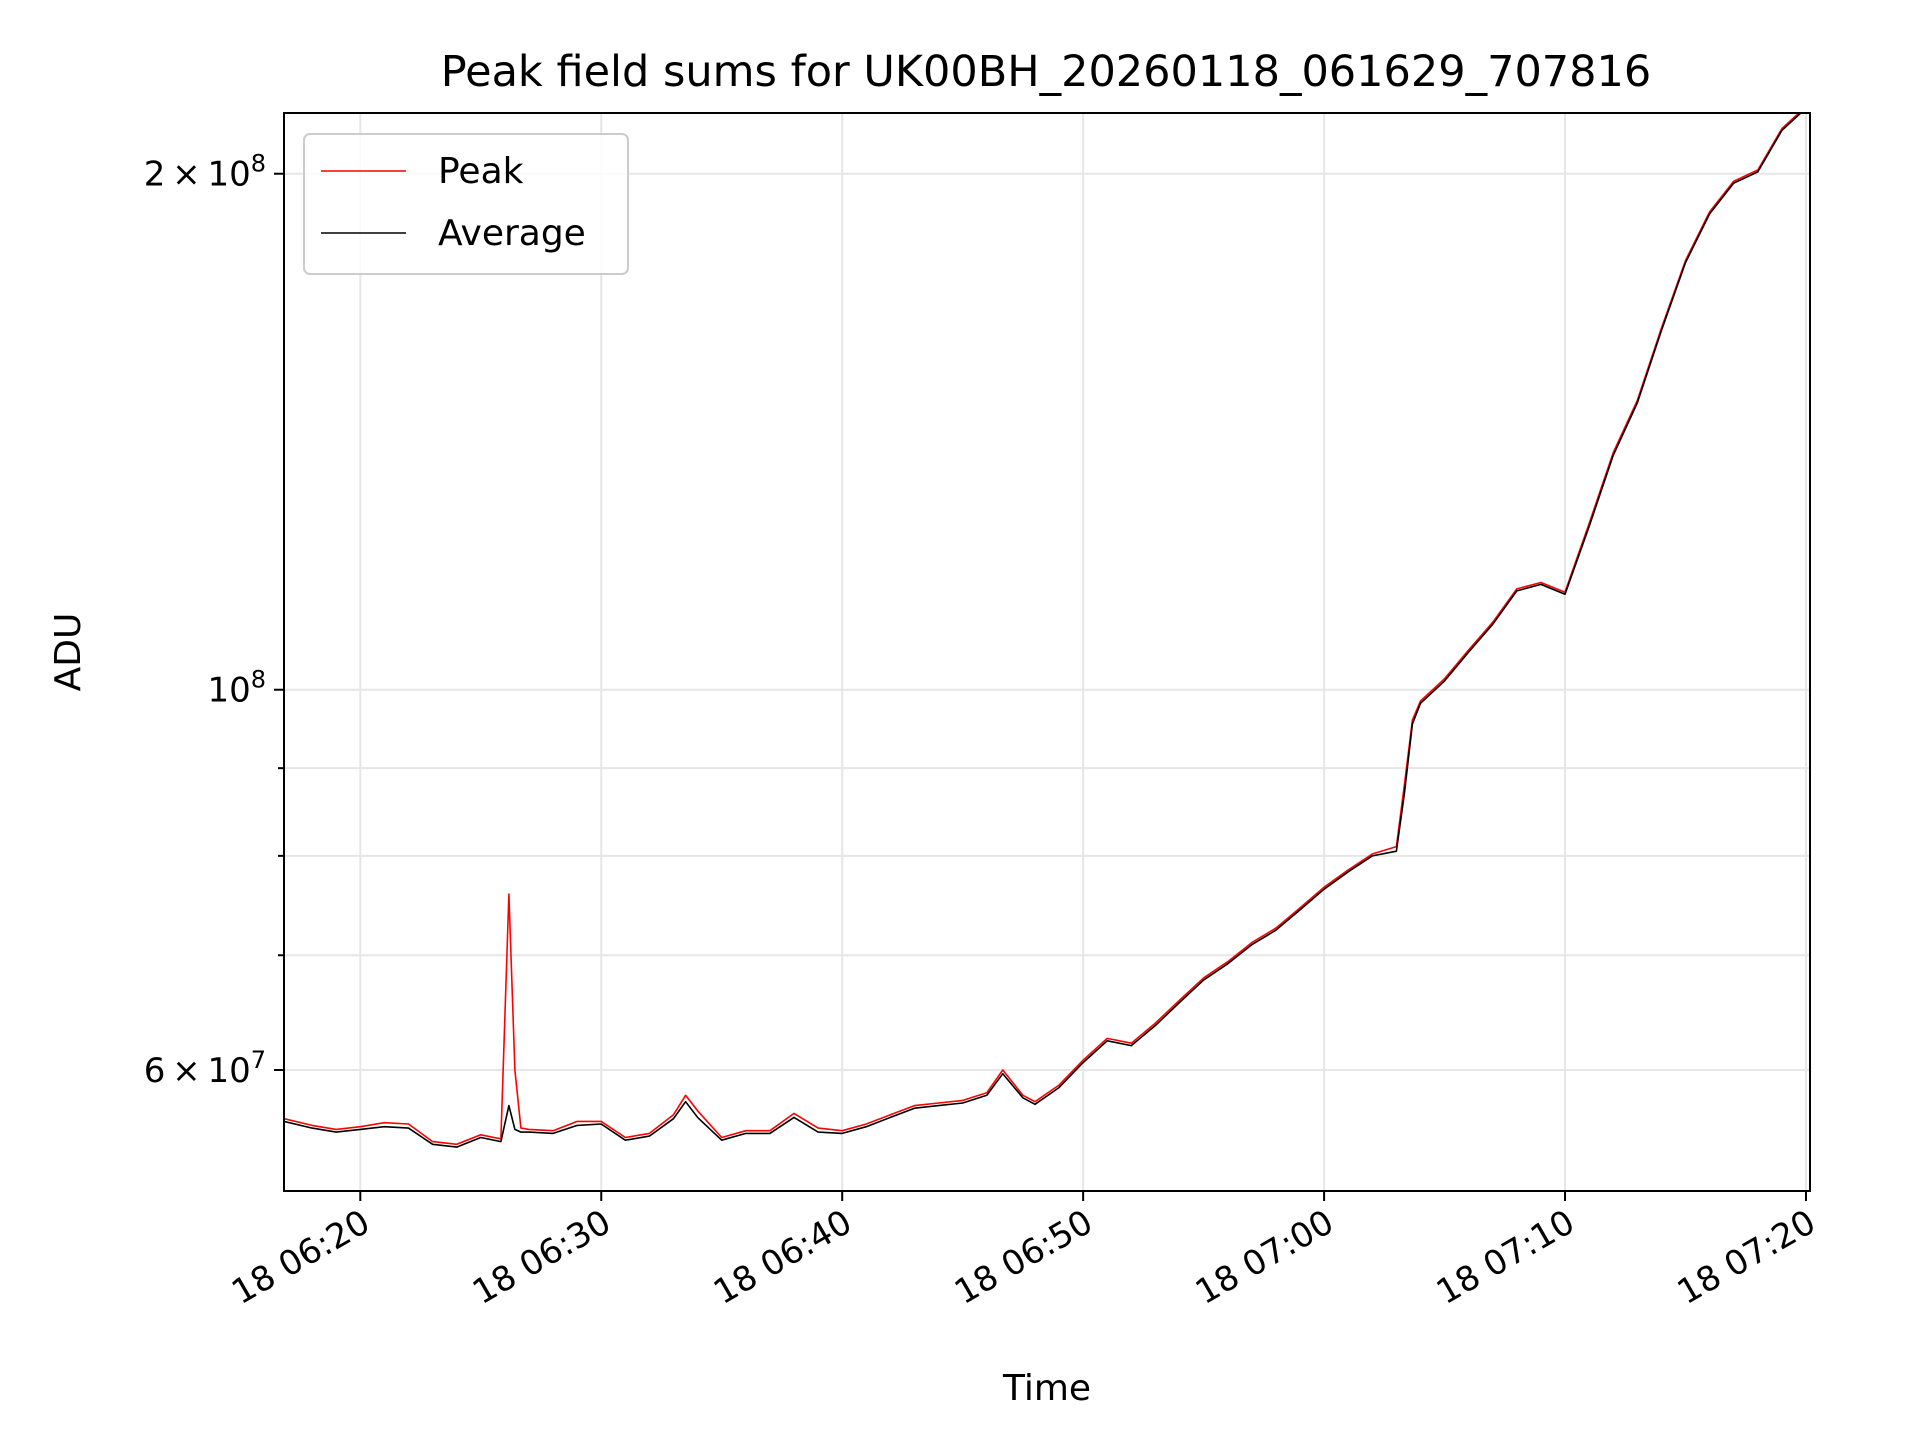 Image resolution: width=1920 pixels, height=1440 pixels. Describe the element at coordinates (205, 172) in the screenshot. I see `y-tick-label: 2 × 108` at that location.